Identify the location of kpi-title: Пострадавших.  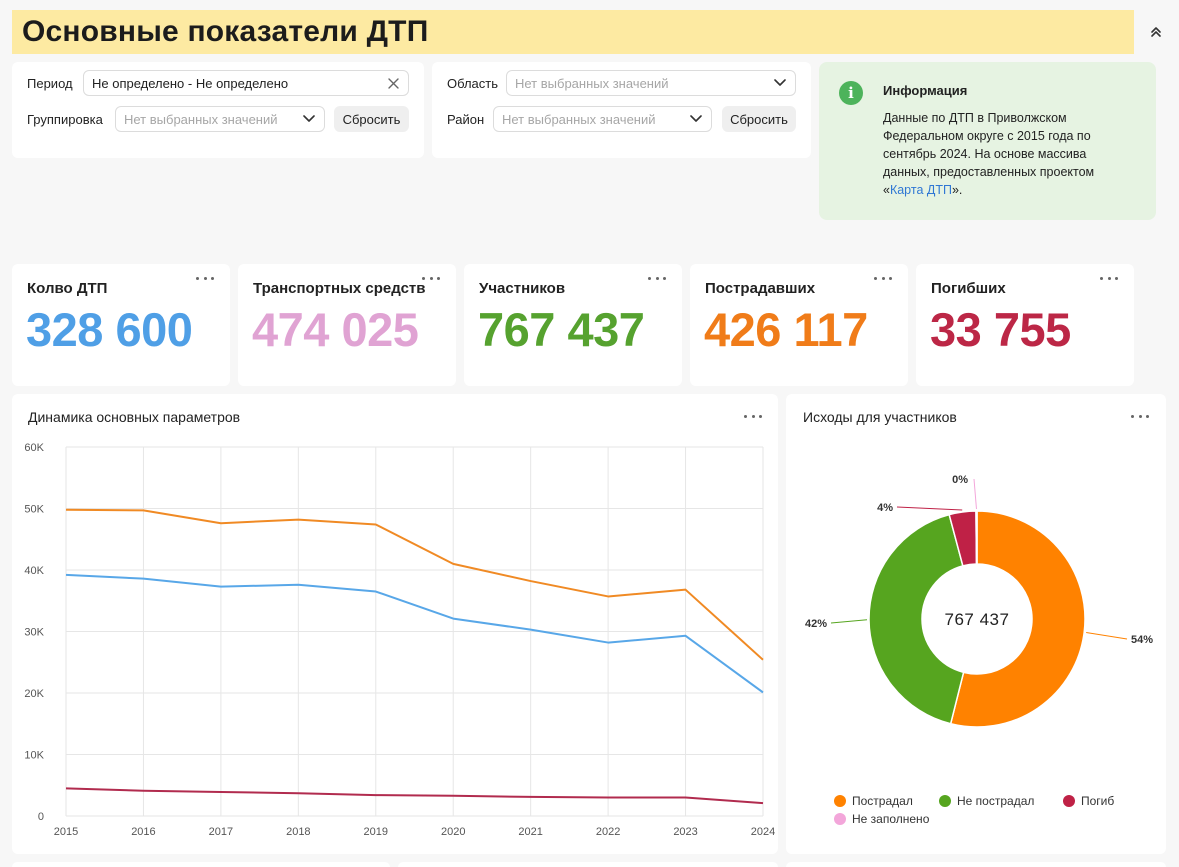
(760, 288).